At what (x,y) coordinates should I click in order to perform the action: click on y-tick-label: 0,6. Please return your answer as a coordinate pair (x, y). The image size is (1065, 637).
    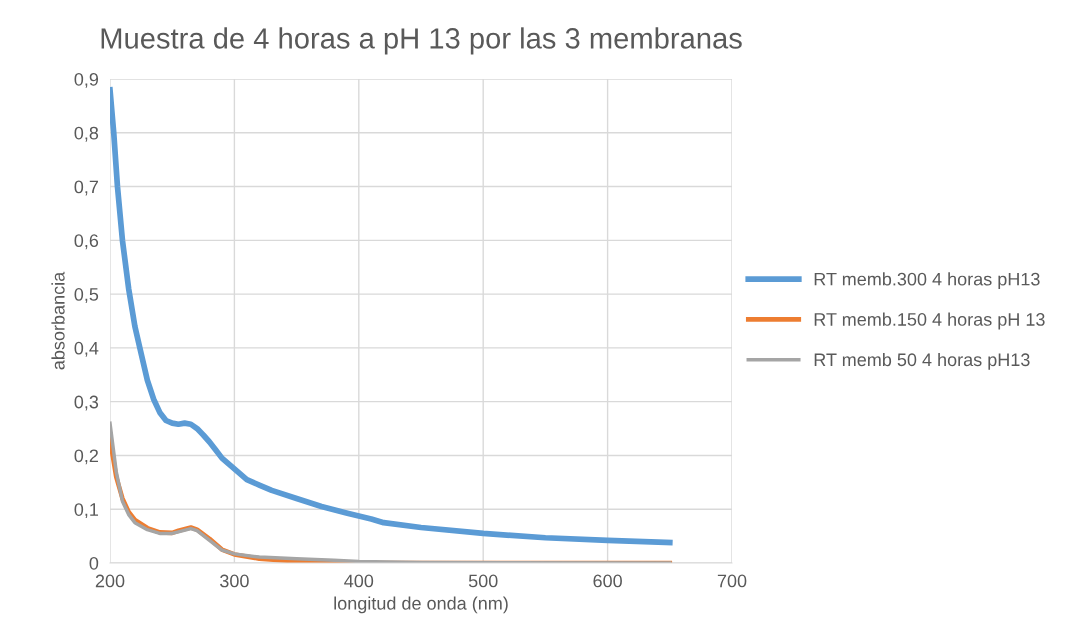
    Looking at the image, I should click on (86, 242).